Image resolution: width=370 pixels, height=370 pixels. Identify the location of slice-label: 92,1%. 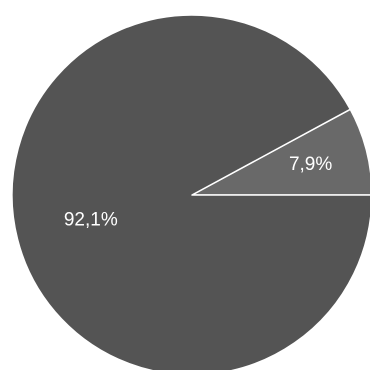
(91, 220).